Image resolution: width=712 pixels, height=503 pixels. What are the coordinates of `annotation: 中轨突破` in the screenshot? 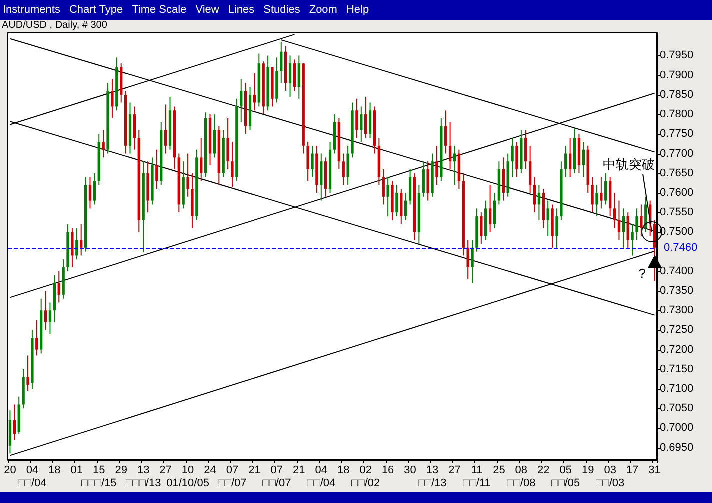 It's located at (628, 164).